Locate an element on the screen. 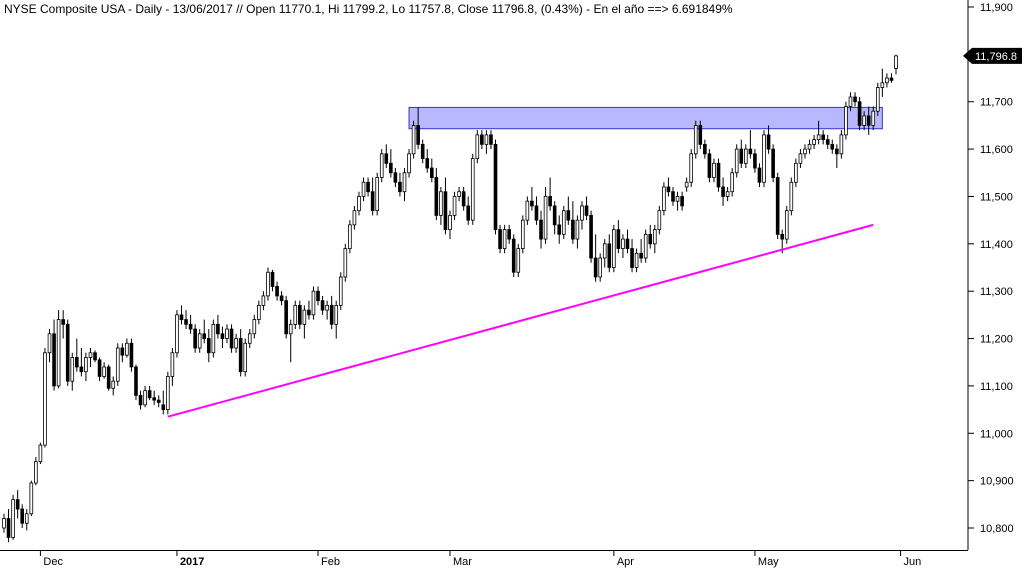  last-price-tag is located at coordinates (992, 55).